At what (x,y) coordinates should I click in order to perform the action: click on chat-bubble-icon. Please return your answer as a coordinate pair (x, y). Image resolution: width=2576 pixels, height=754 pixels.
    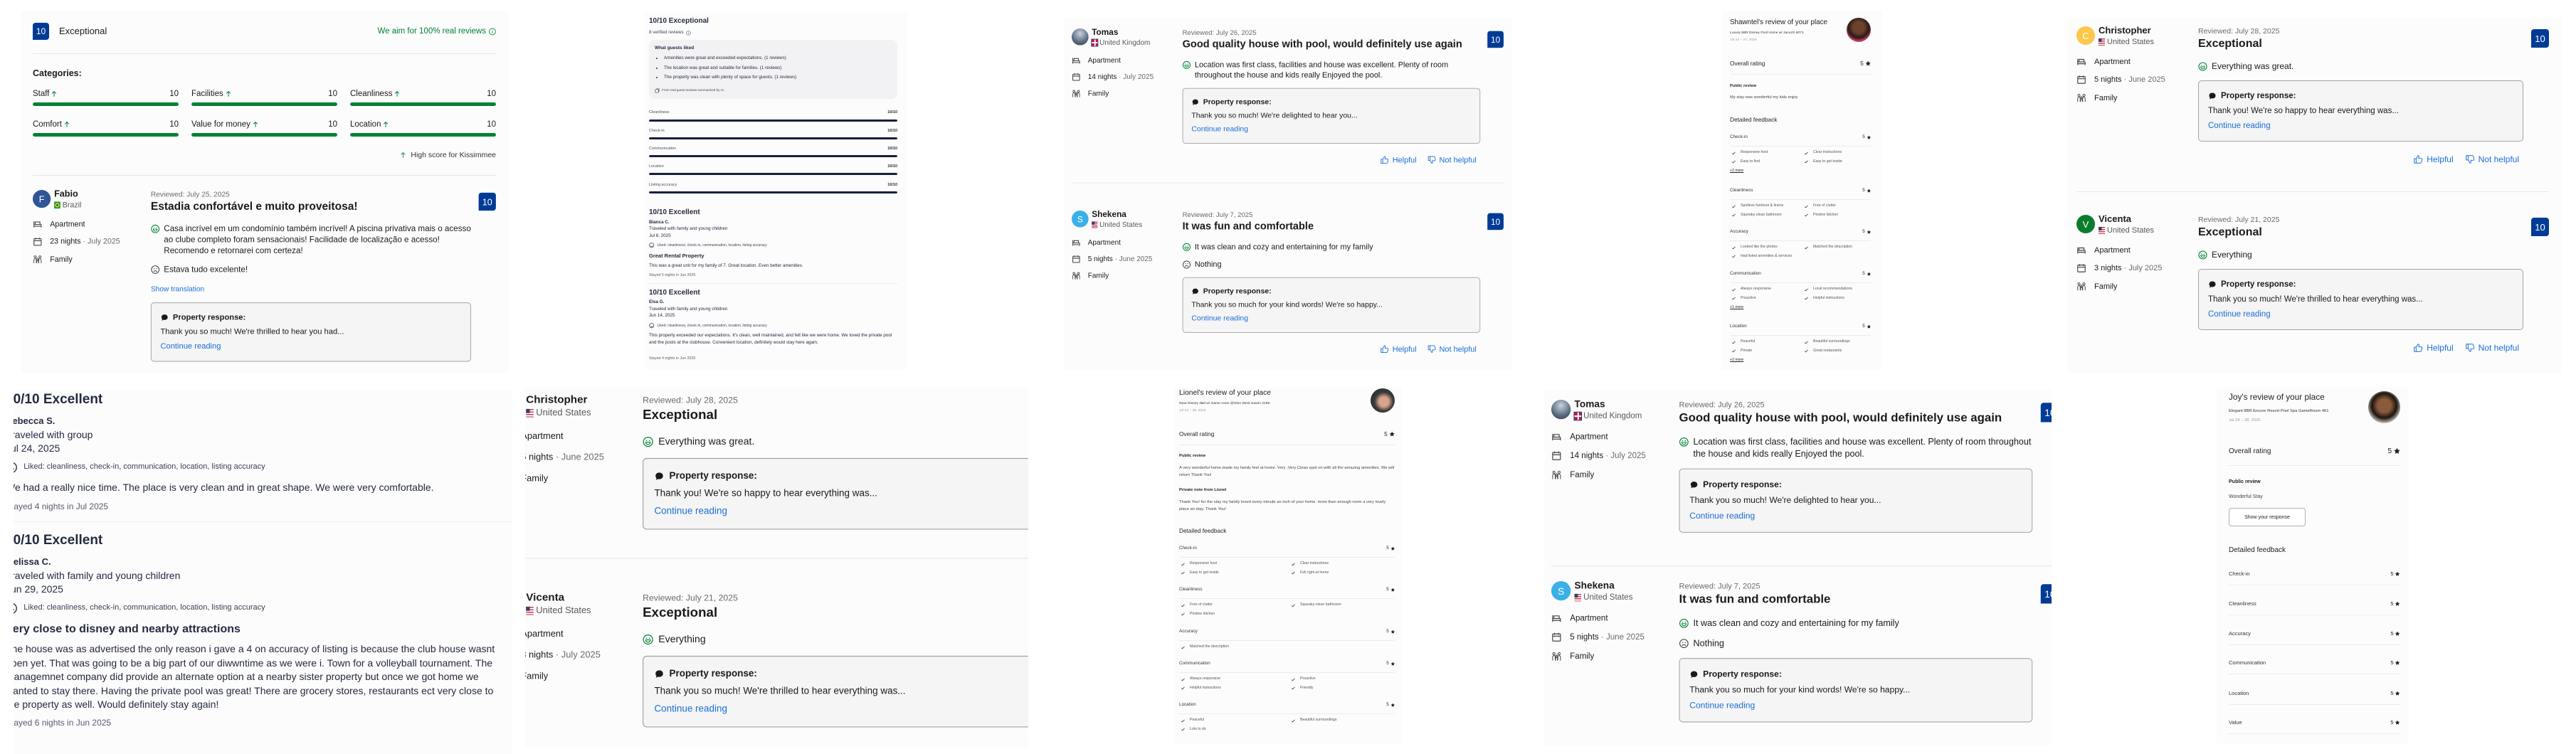
    Looking at the image, I should click on (1694, 674).